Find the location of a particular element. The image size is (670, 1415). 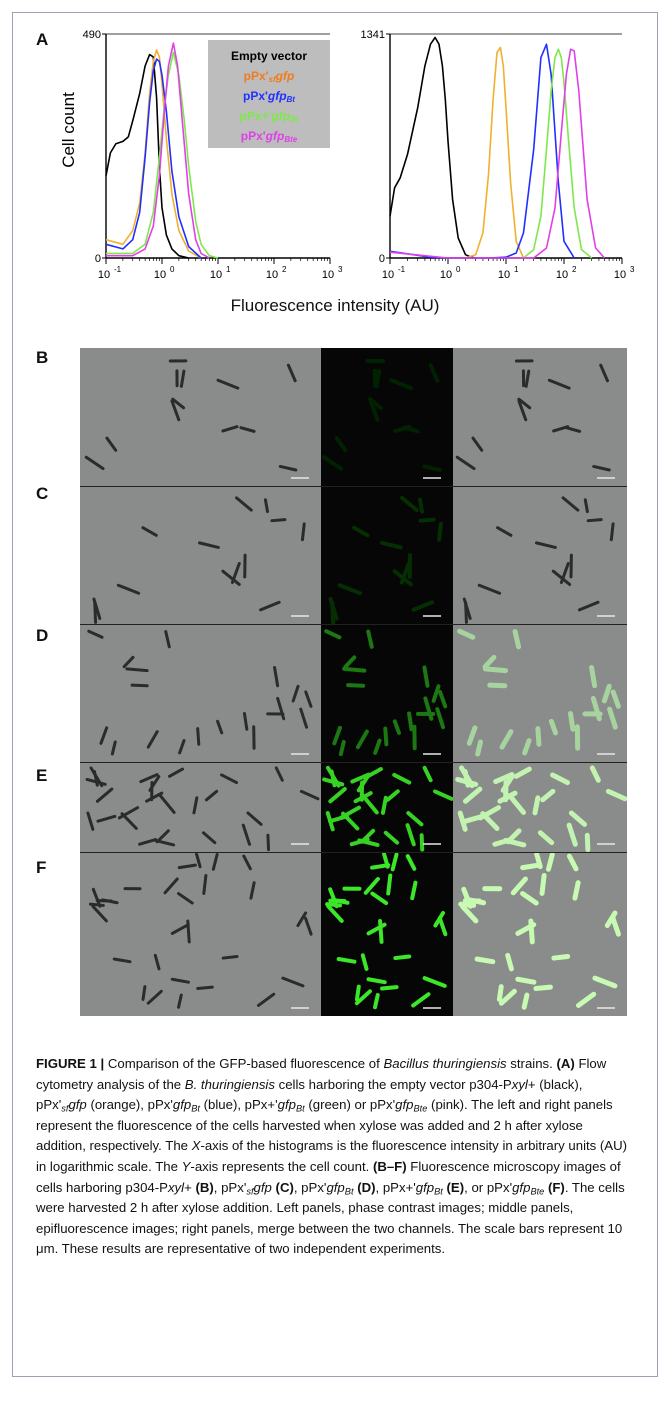

caption-ref: (D) is located at coordinates (366, 1187).